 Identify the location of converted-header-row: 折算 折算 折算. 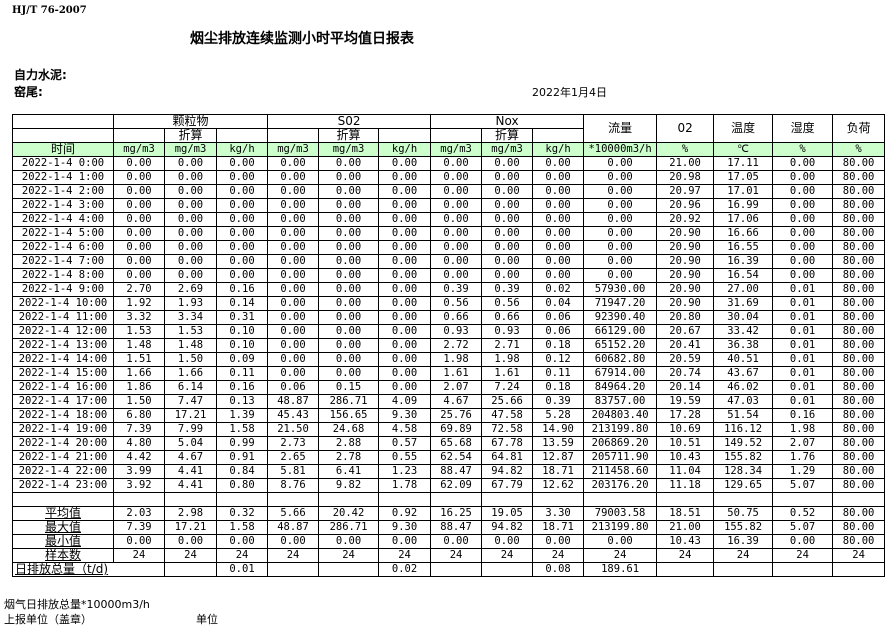
(448, 135).